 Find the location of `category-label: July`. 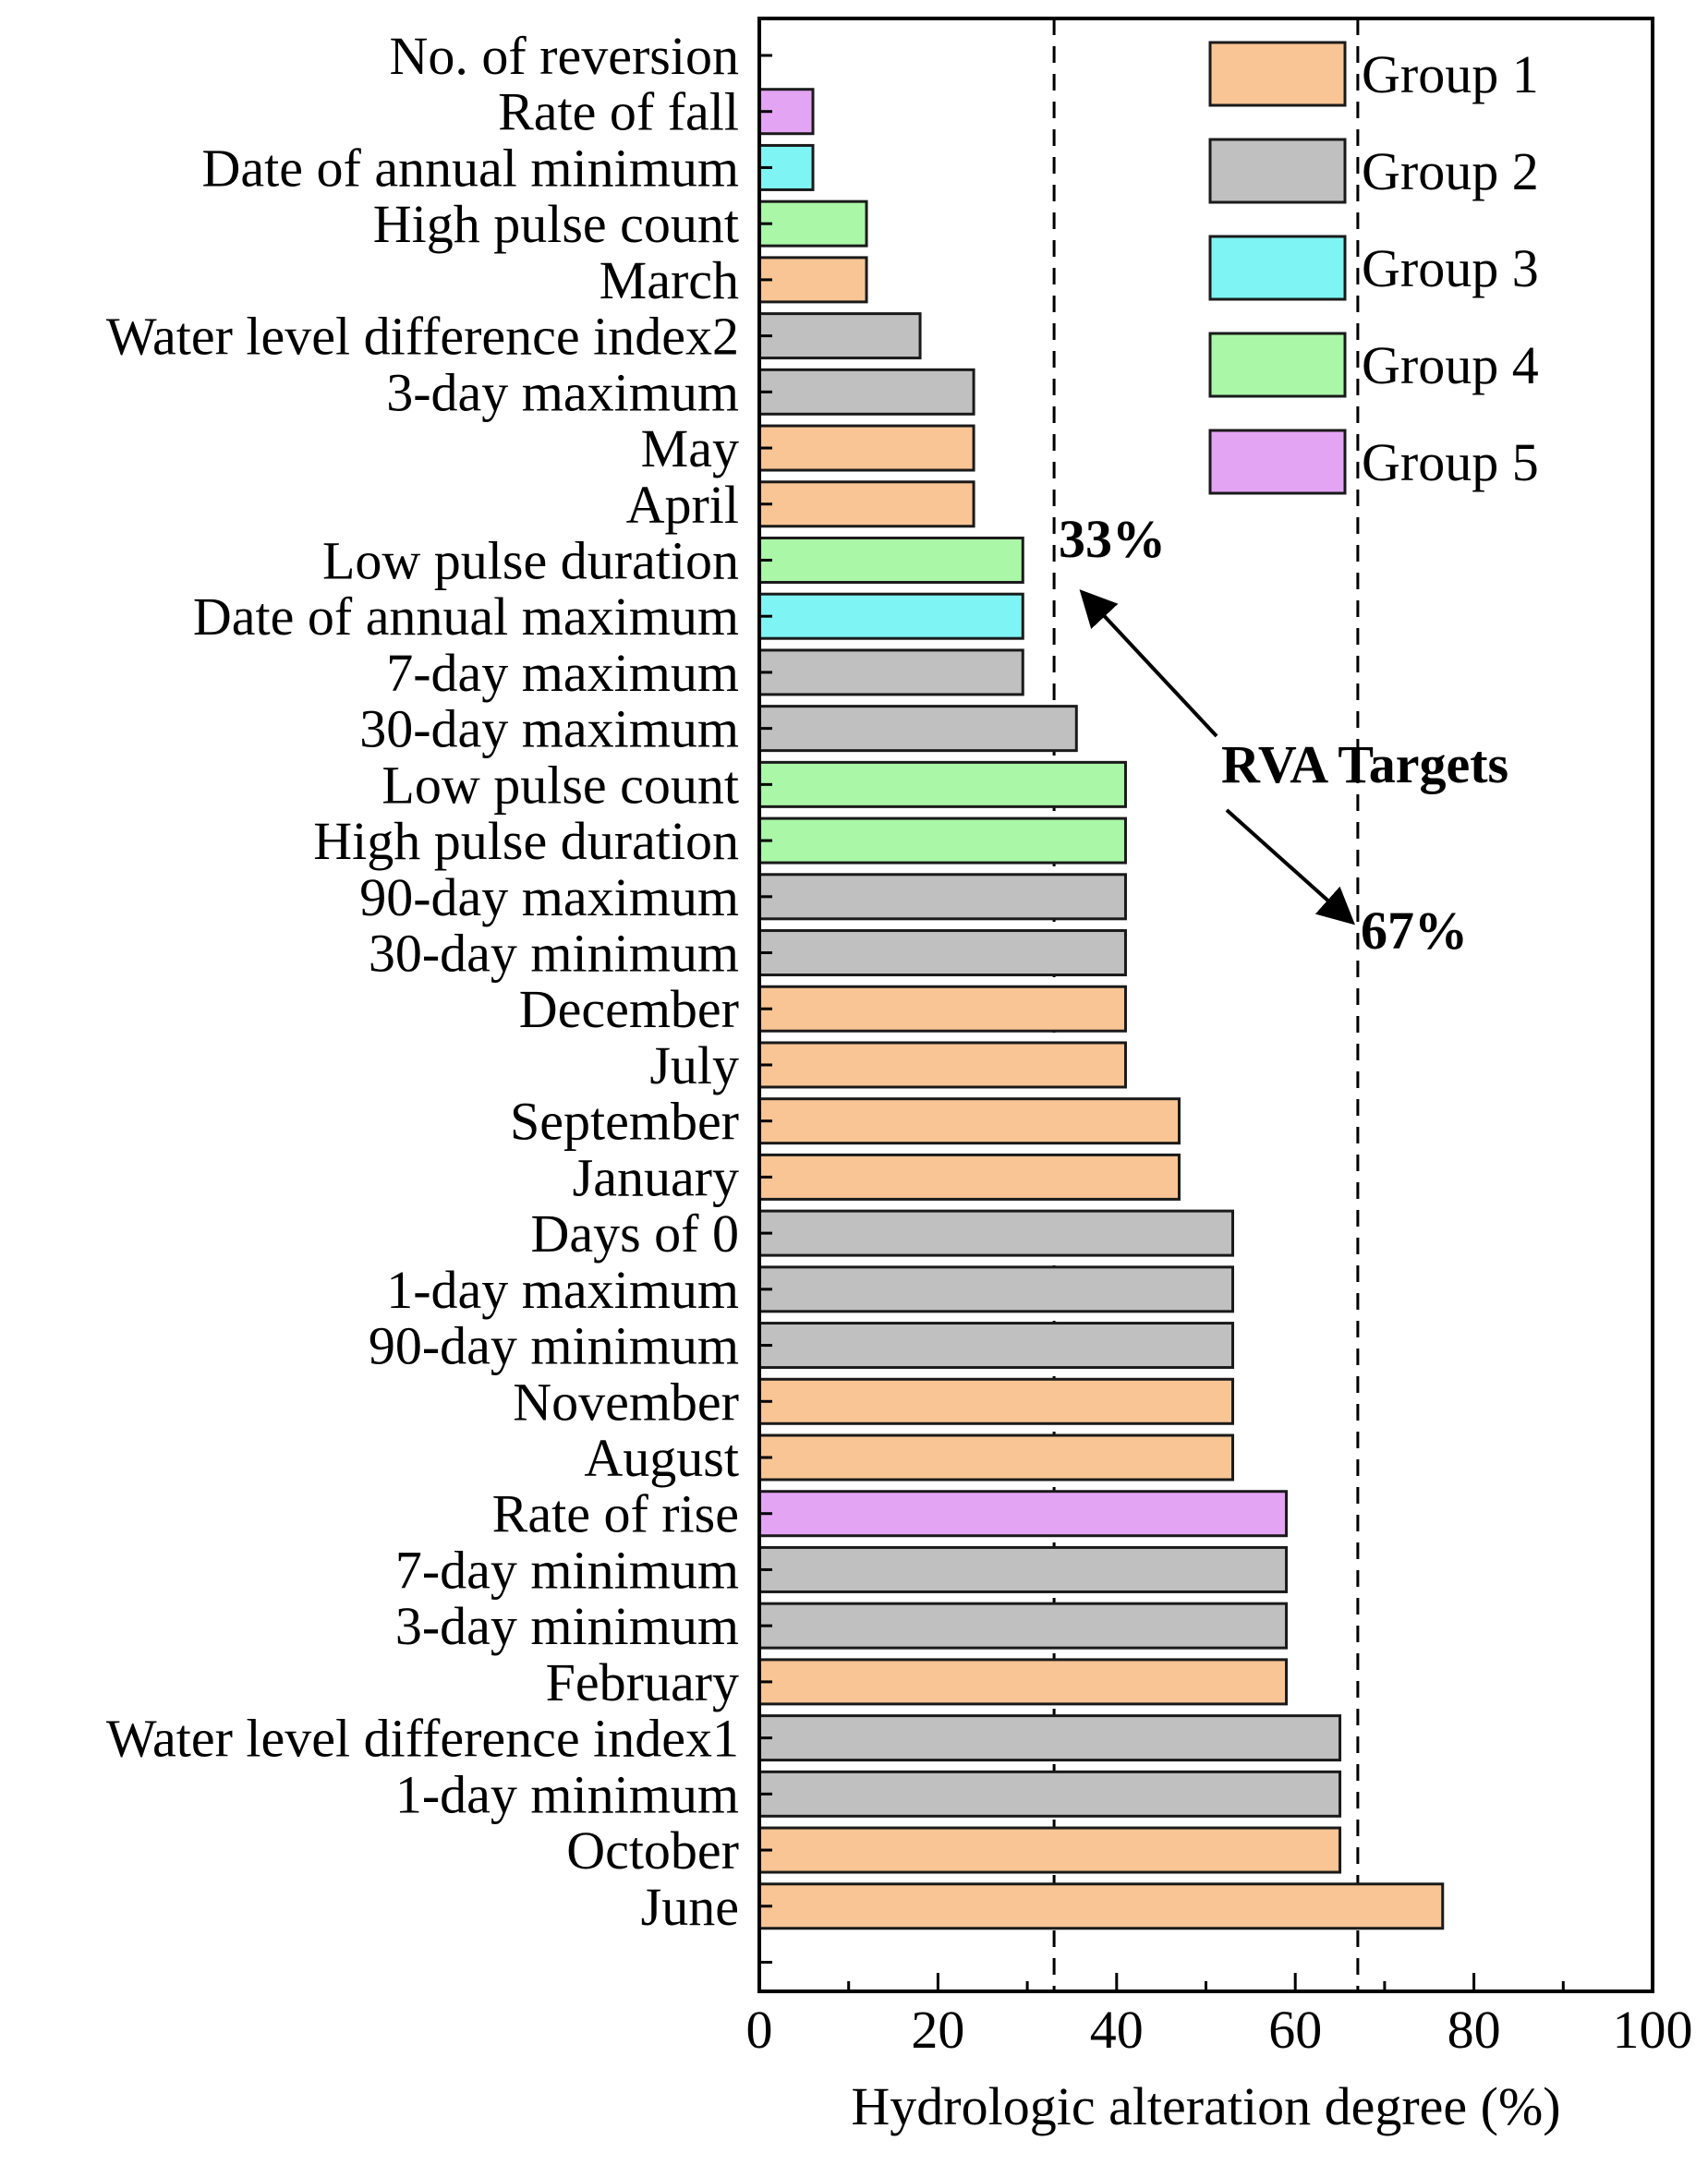

category-label: July is located at coordinates (694, 1065).